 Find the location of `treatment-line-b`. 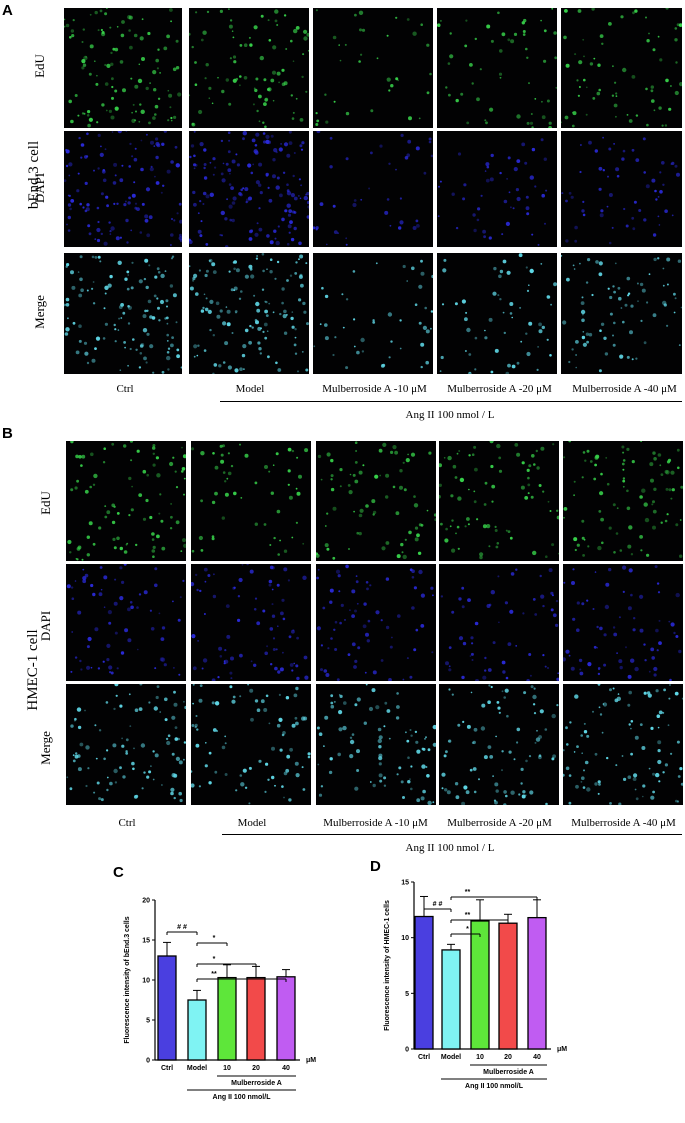

treatment-line-b is located at coordinates (452, 834).